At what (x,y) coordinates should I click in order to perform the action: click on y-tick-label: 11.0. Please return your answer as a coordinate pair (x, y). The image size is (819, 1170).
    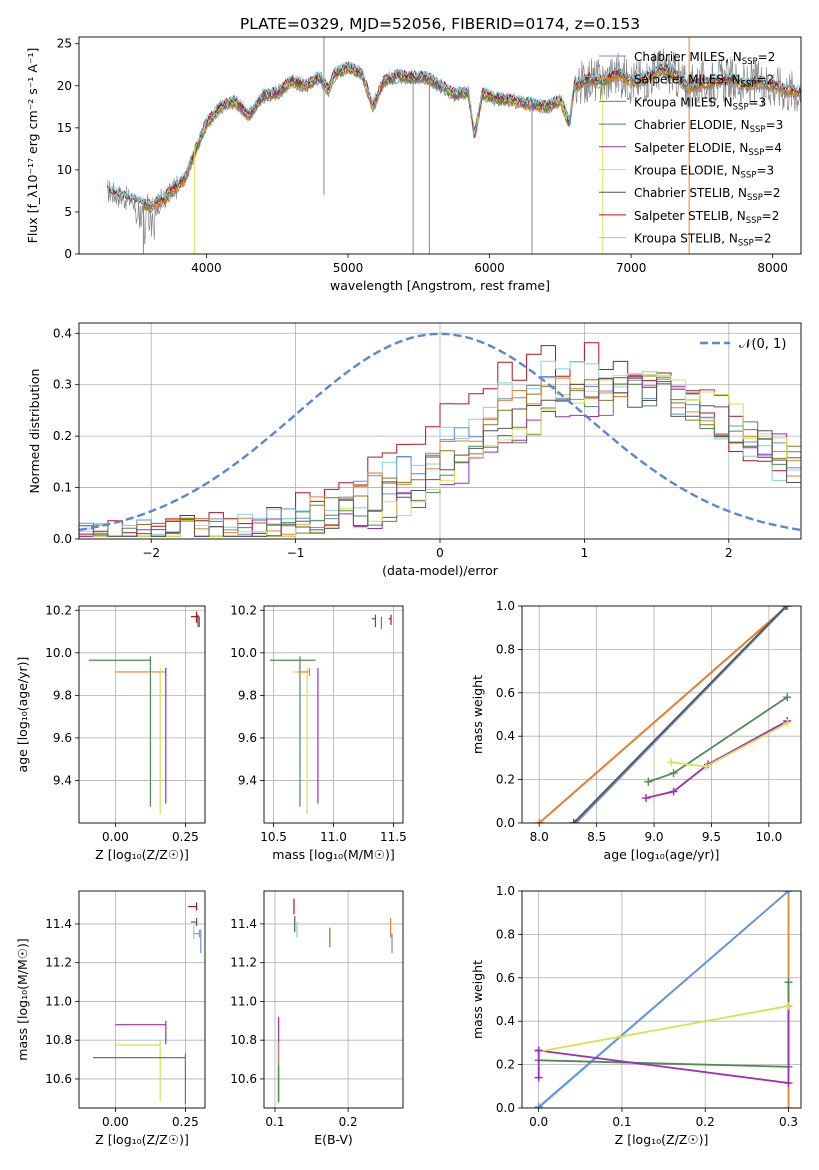
    Looking at the image, I should click on (58, 1001).